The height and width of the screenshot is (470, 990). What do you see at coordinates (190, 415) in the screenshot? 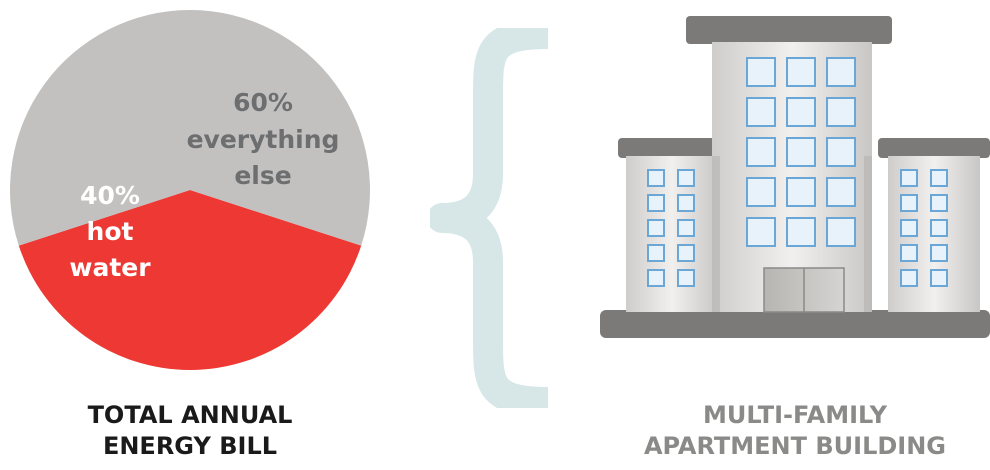
I see `pie-caption-line-1: TOTAL ANNUAL` at bounding box center [190, 415].